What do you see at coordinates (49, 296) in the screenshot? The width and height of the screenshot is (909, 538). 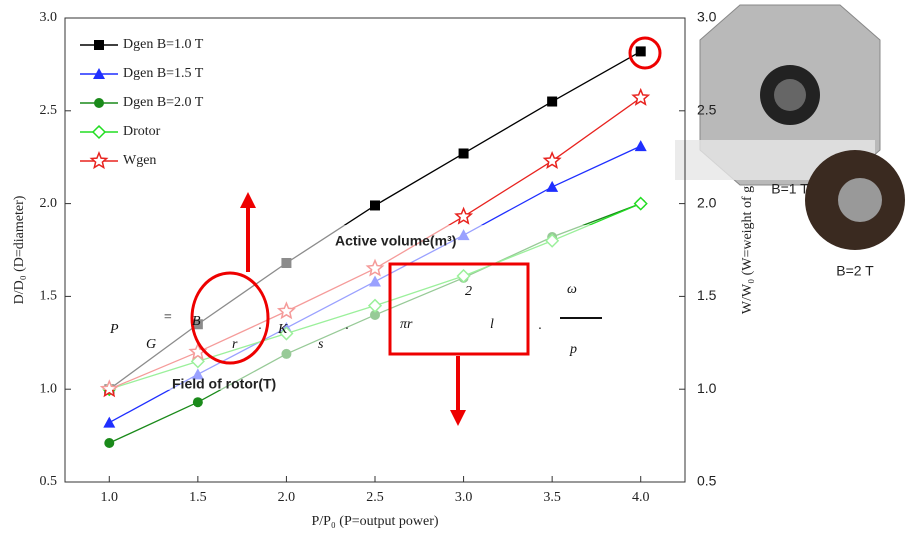 I see `y-tick-label: 1.5` at bounding box center [49, 296].